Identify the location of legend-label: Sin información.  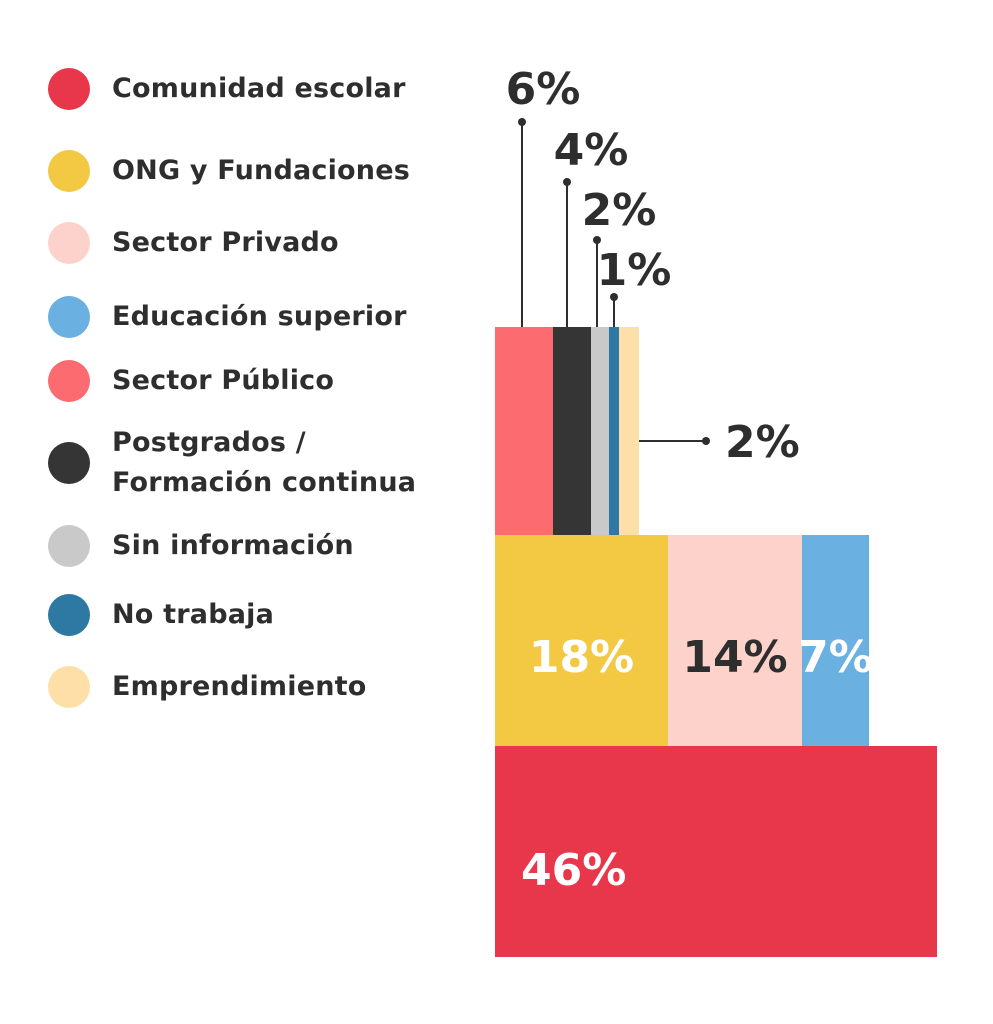
(233, 545).